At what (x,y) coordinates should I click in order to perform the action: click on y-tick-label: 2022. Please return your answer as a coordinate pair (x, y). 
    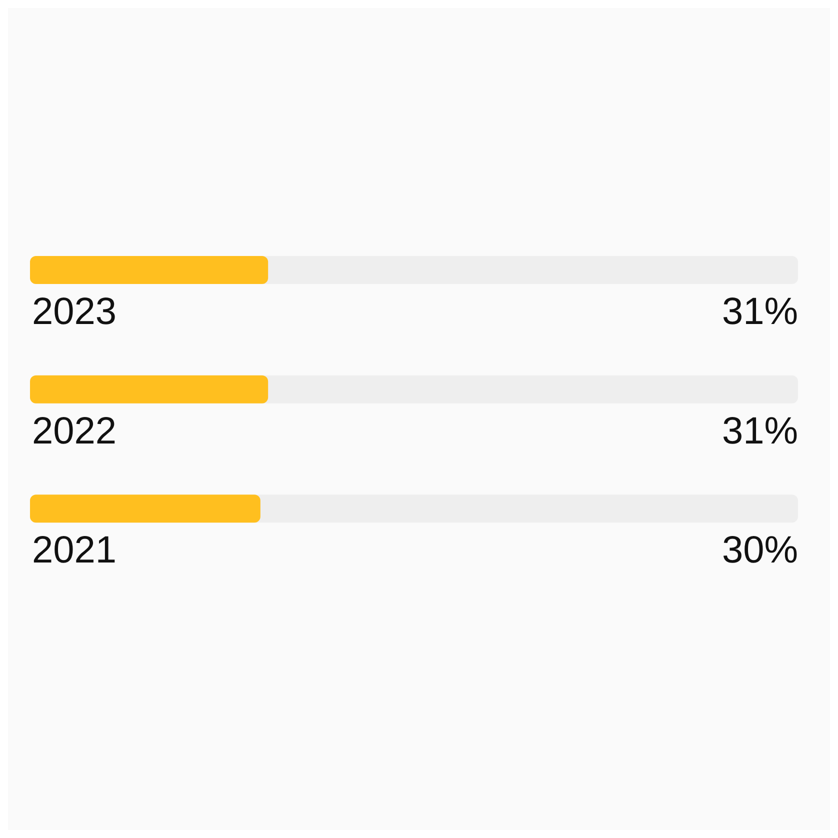
    Looking at the image, I should click on (74, 431).